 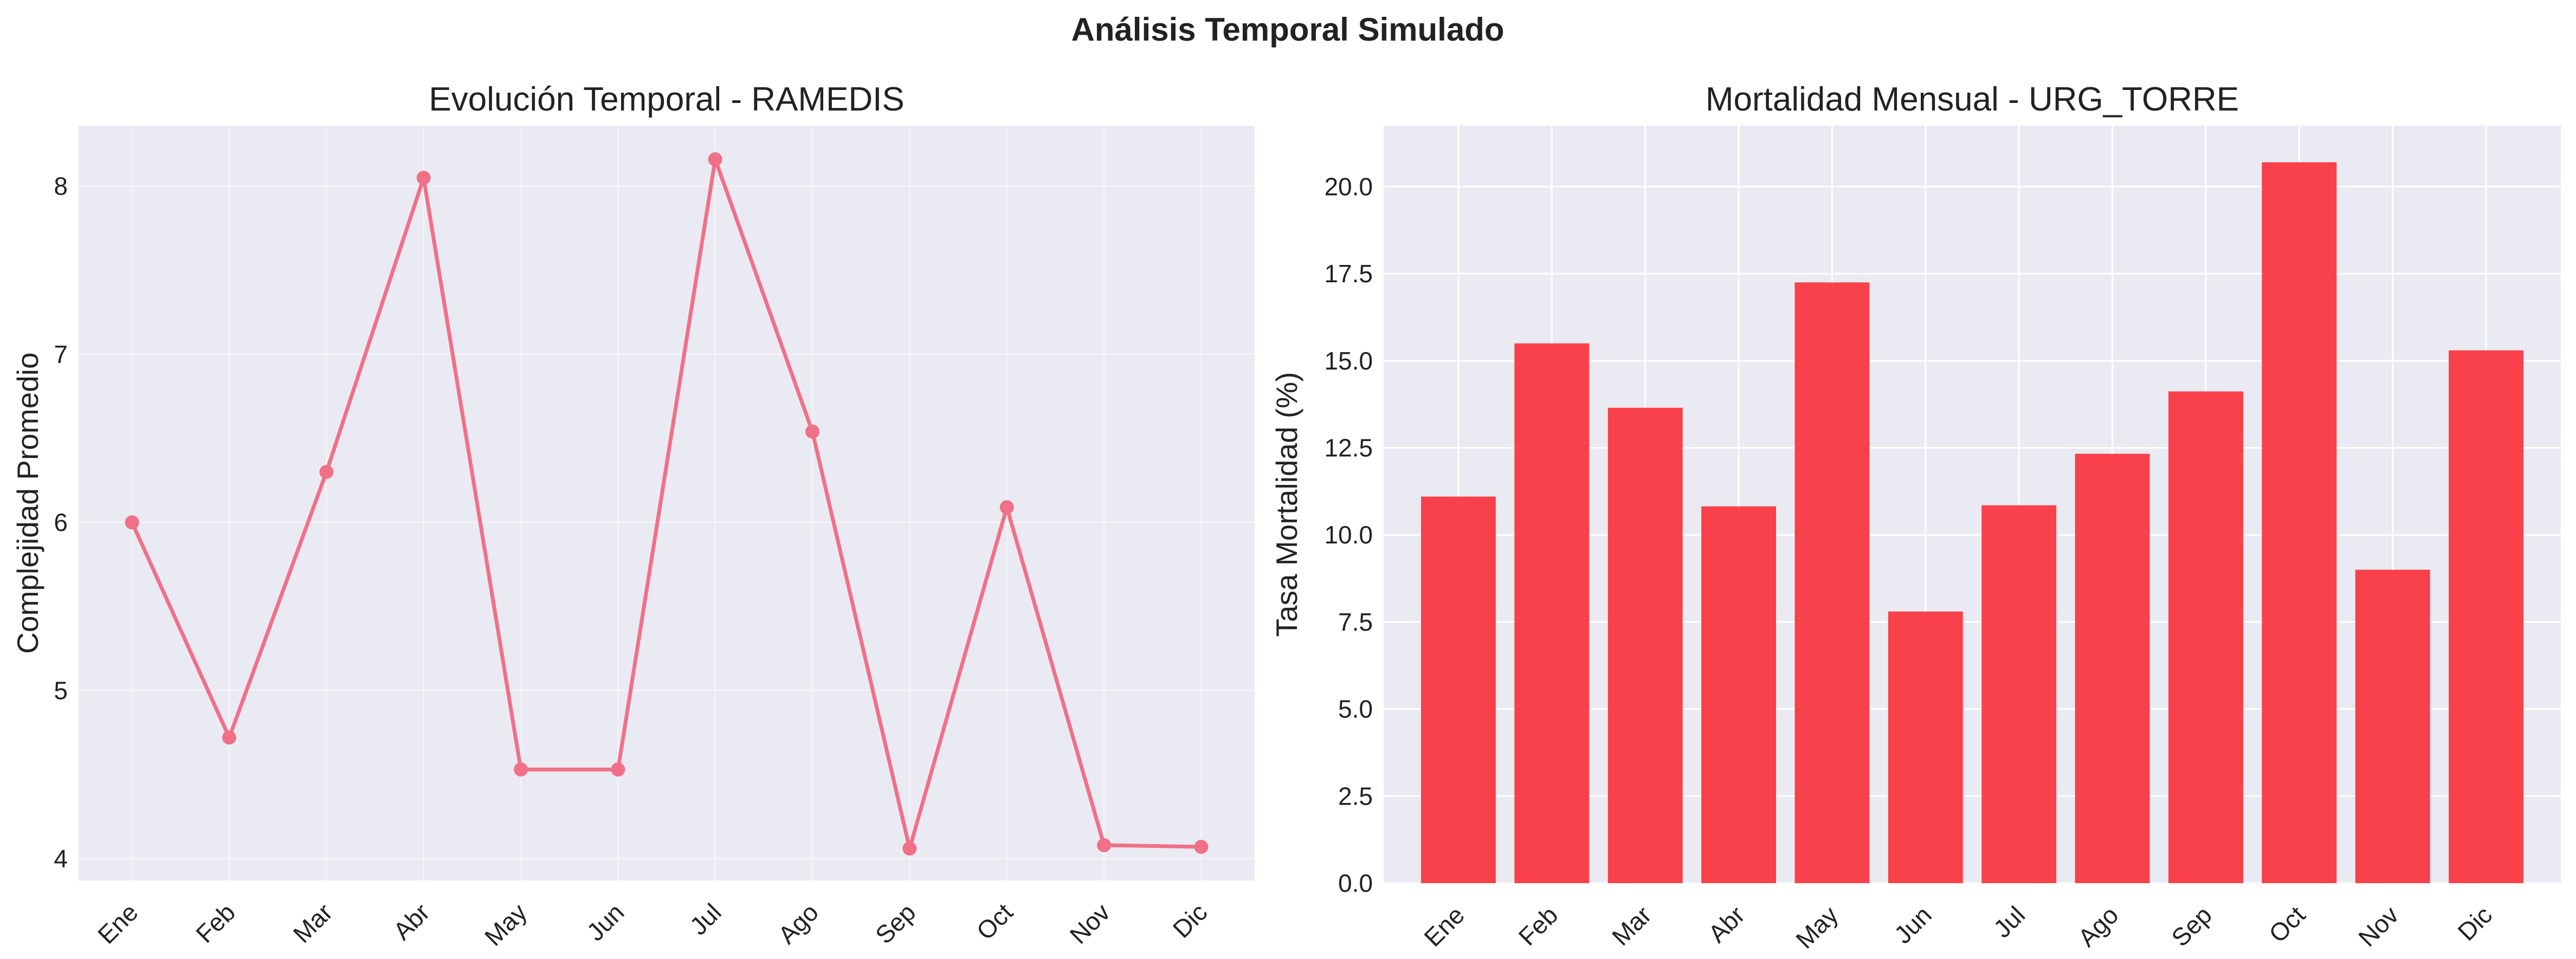 I want to click on figure-title: Análisis Temporal Simulado, so click(x=1287, y=29).